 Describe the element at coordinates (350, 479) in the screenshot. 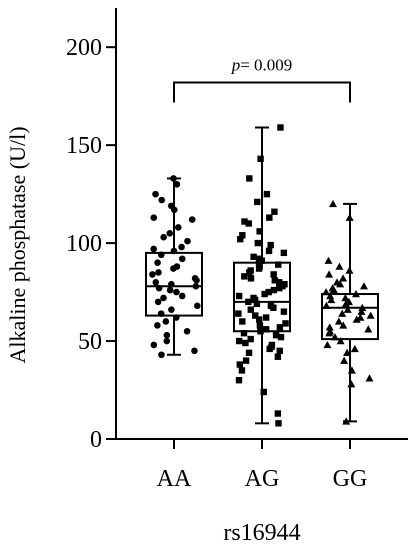

I see `x-tick-label: GG` at that location.